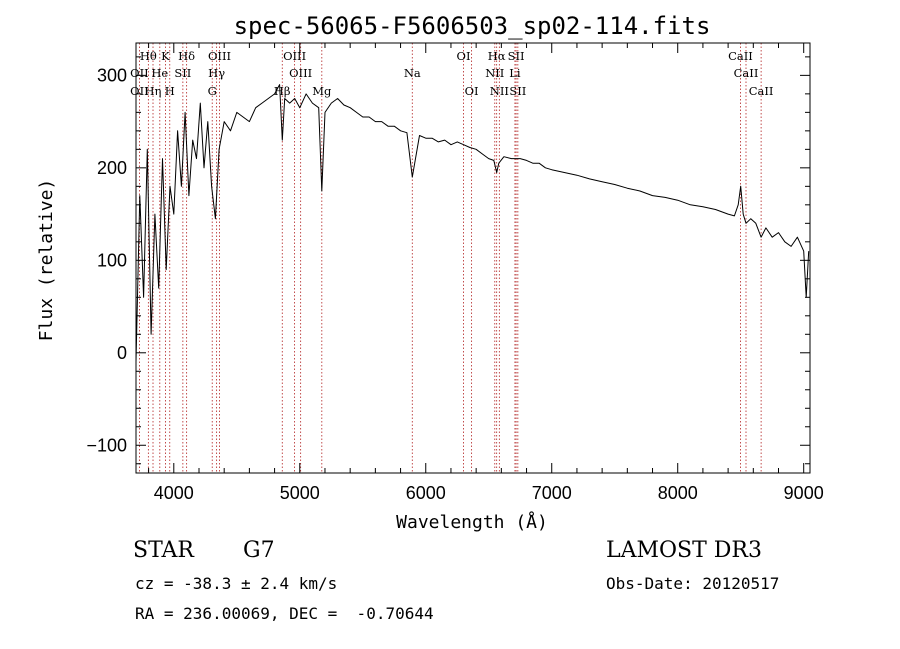 The width and height of the screenshot is (900, 649). Describe the element at coordinates (515, 73) in the screenshot. I see `spectral-line-label: Li` at that location.